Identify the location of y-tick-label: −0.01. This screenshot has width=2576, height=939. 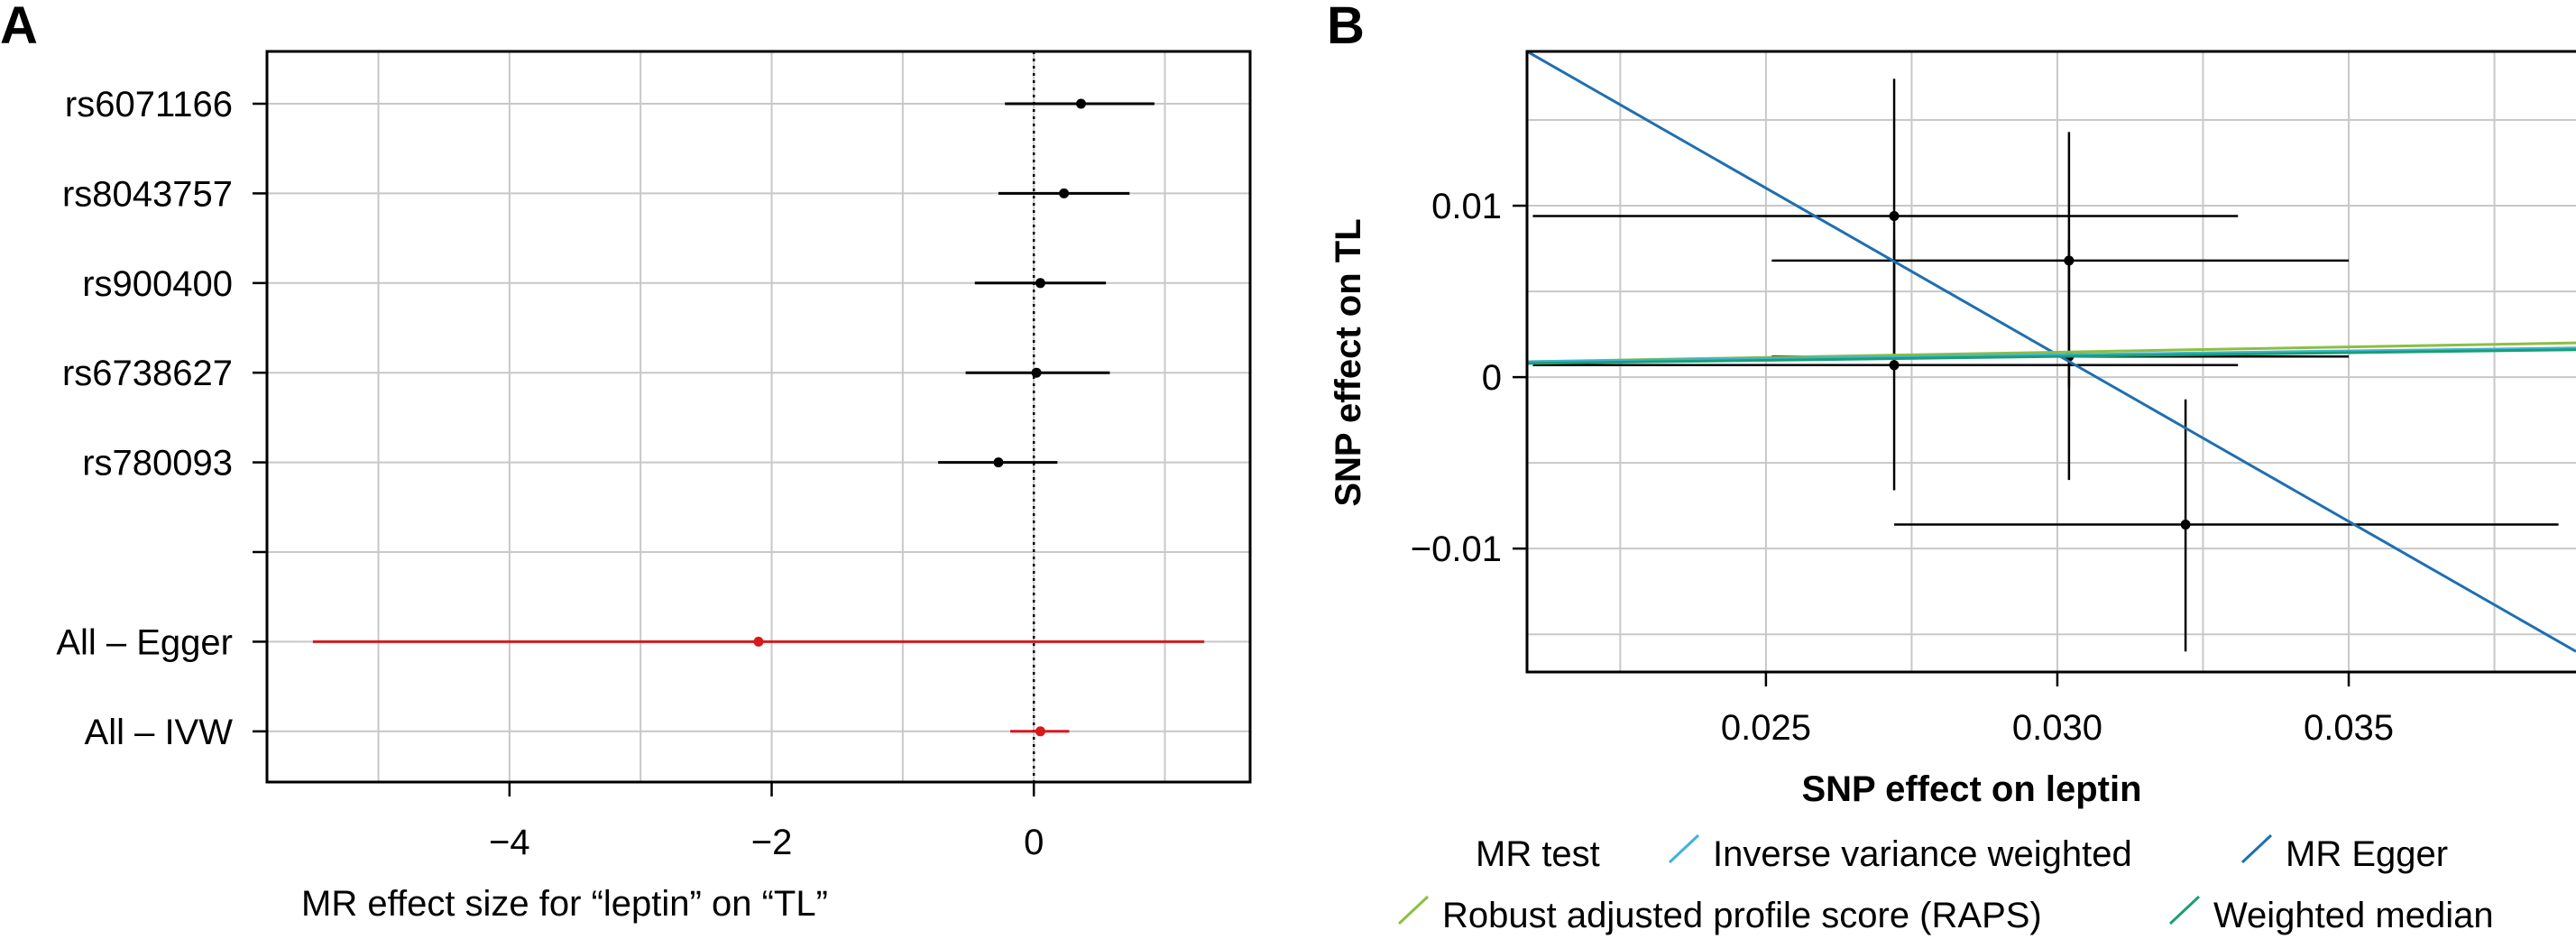
(1457, 549).